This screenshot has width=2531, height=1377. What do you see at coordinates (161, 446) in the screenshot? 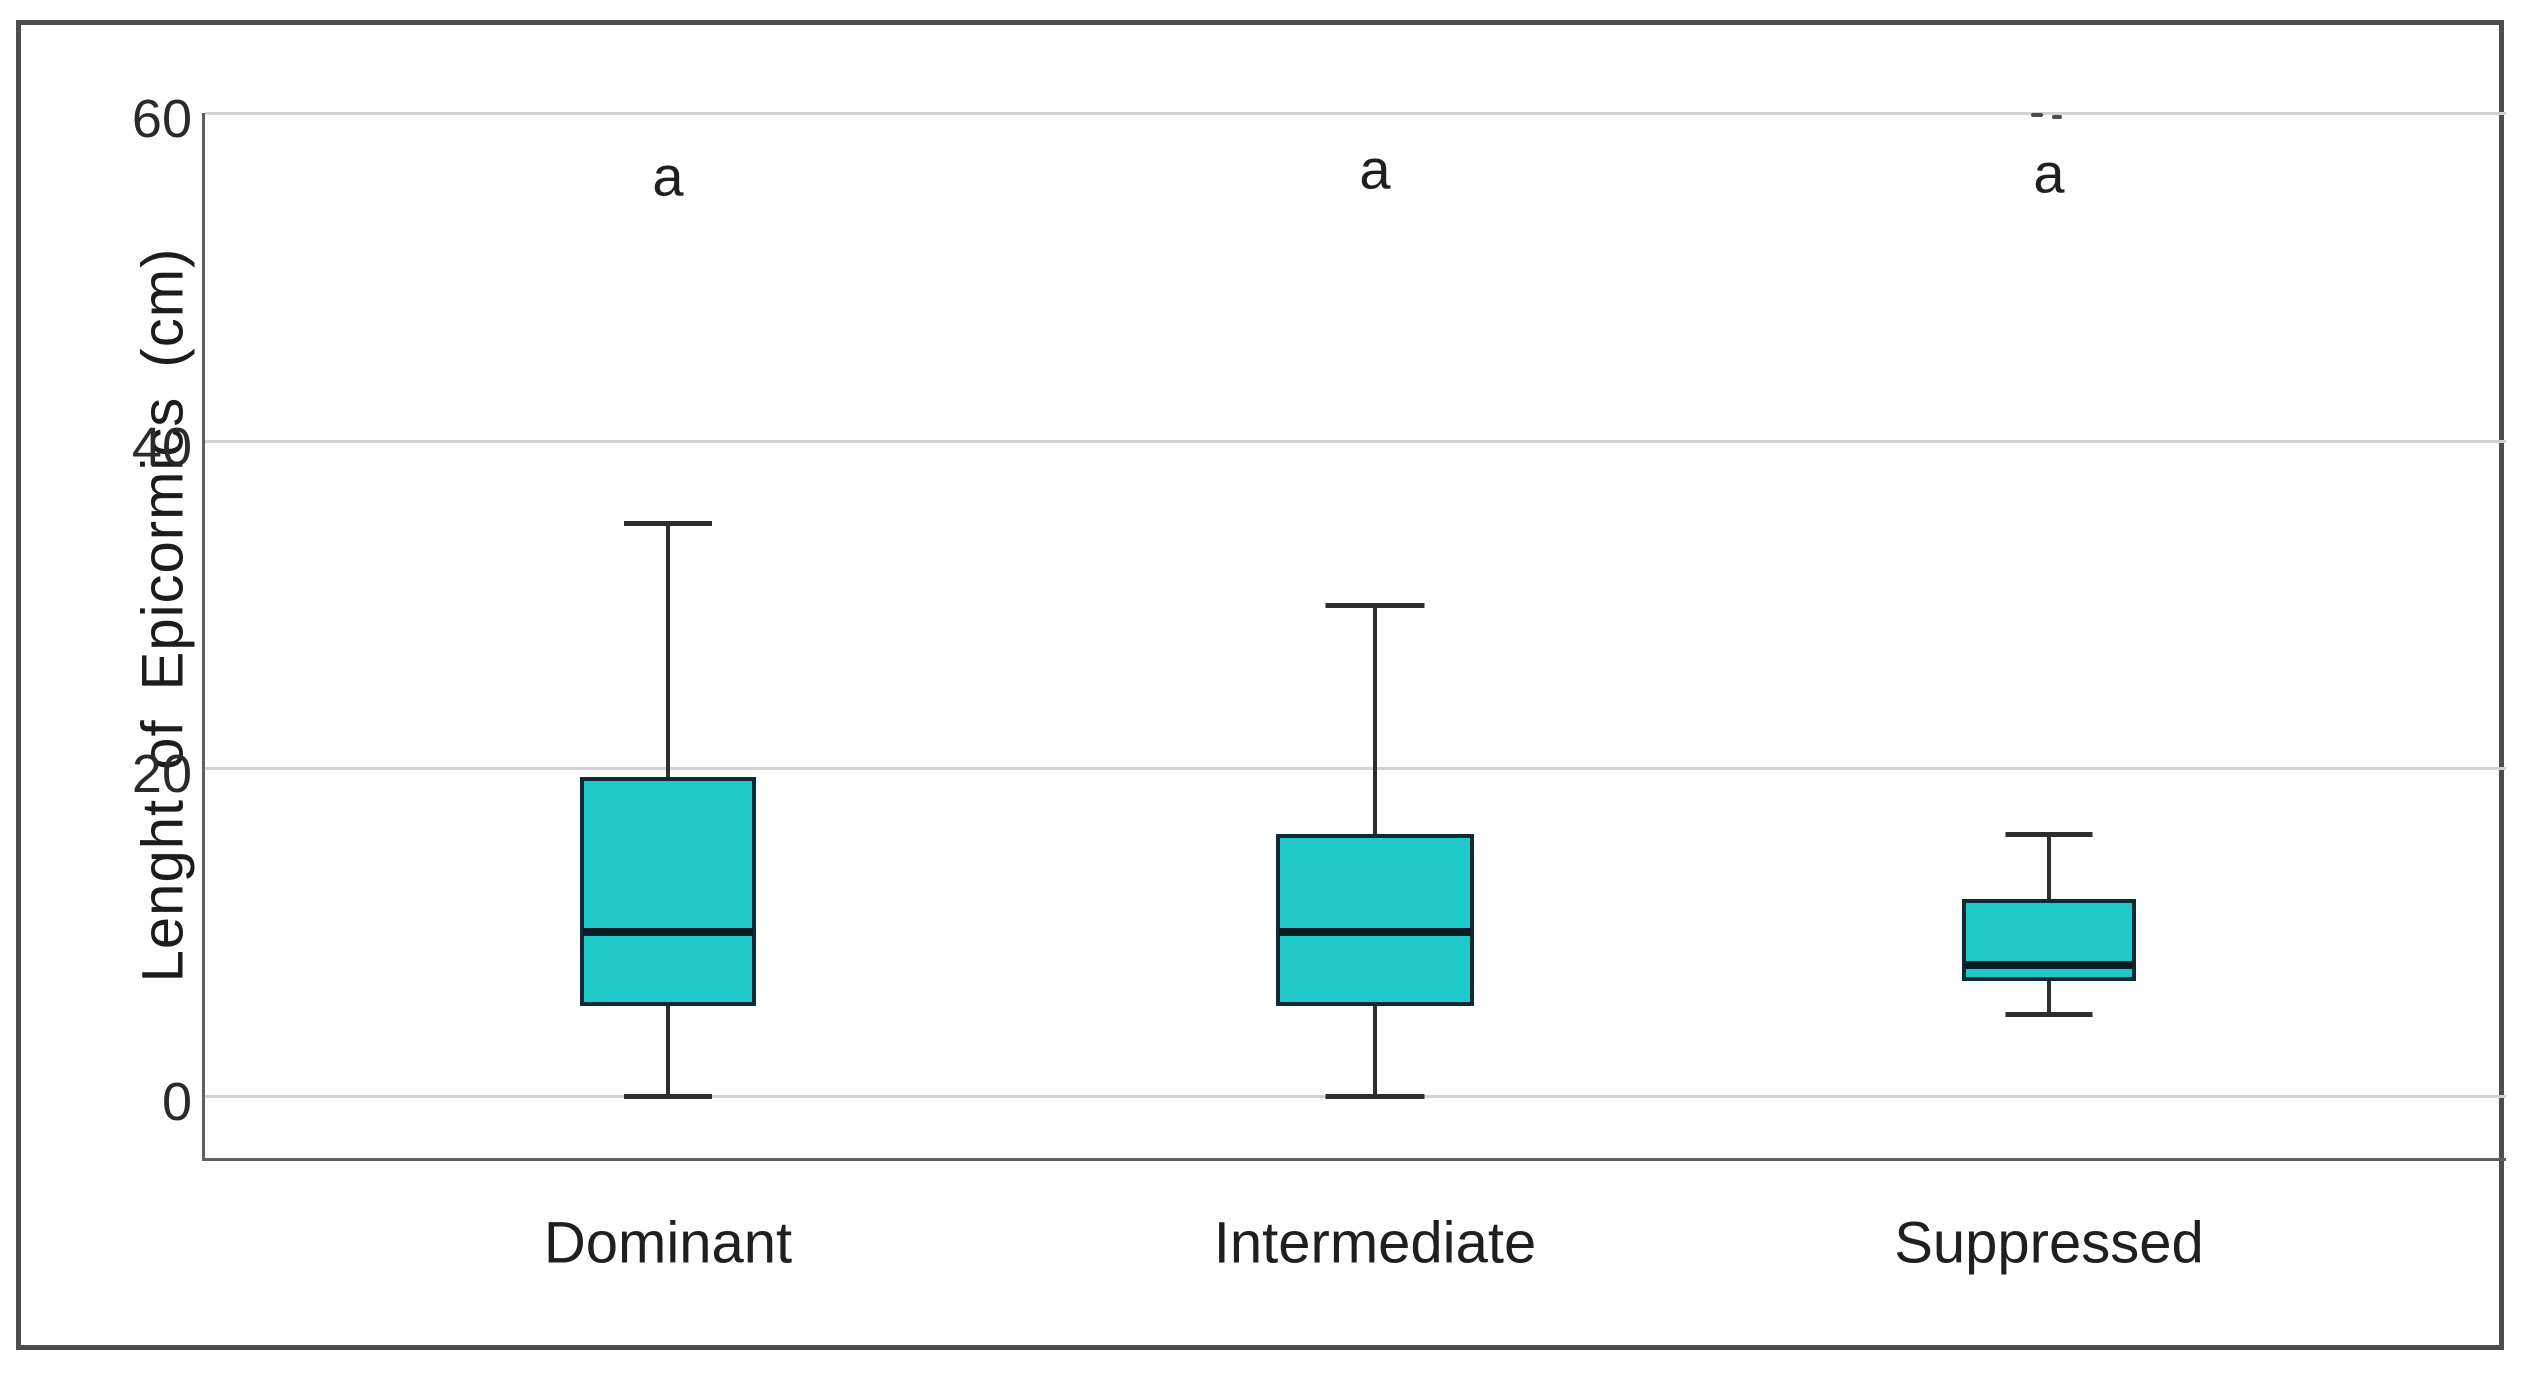
I see `y-tick-label-40: 40` at bounding box center [161, 446].